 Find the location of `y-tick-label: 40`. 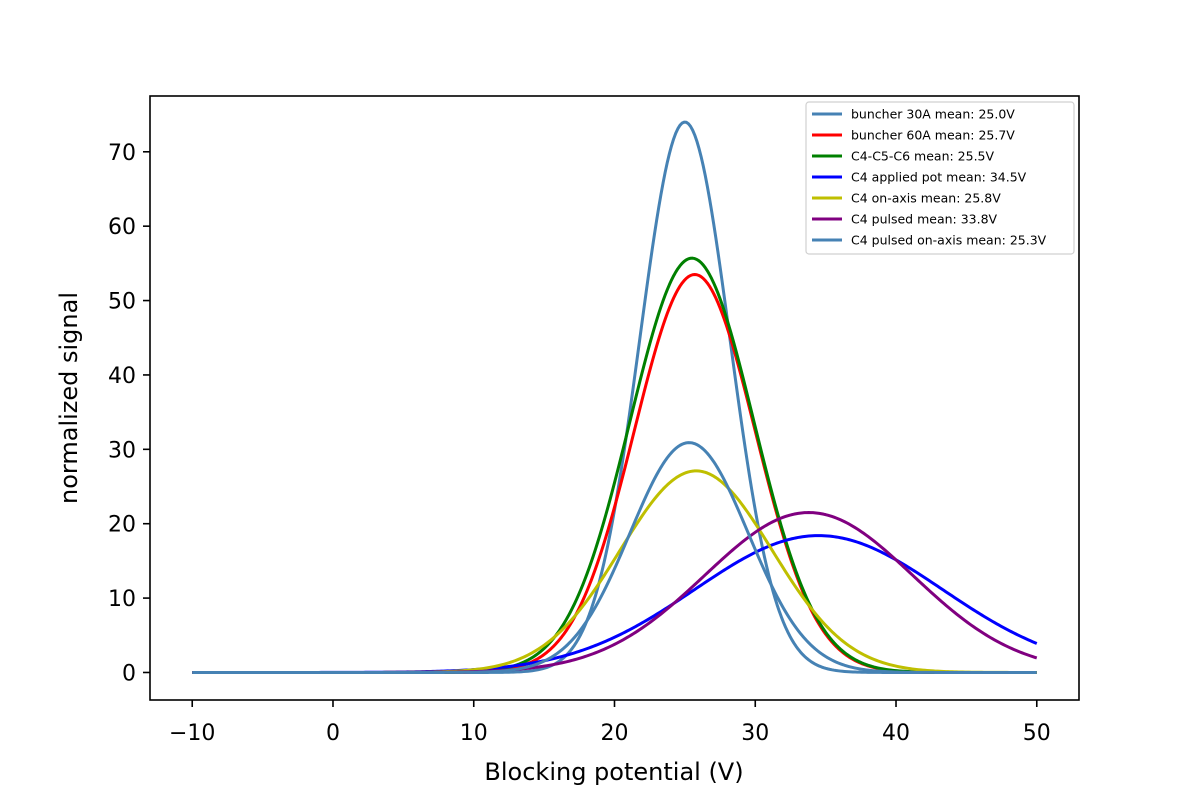

y-tick-label: 40 is located at coordinates (122, 376).